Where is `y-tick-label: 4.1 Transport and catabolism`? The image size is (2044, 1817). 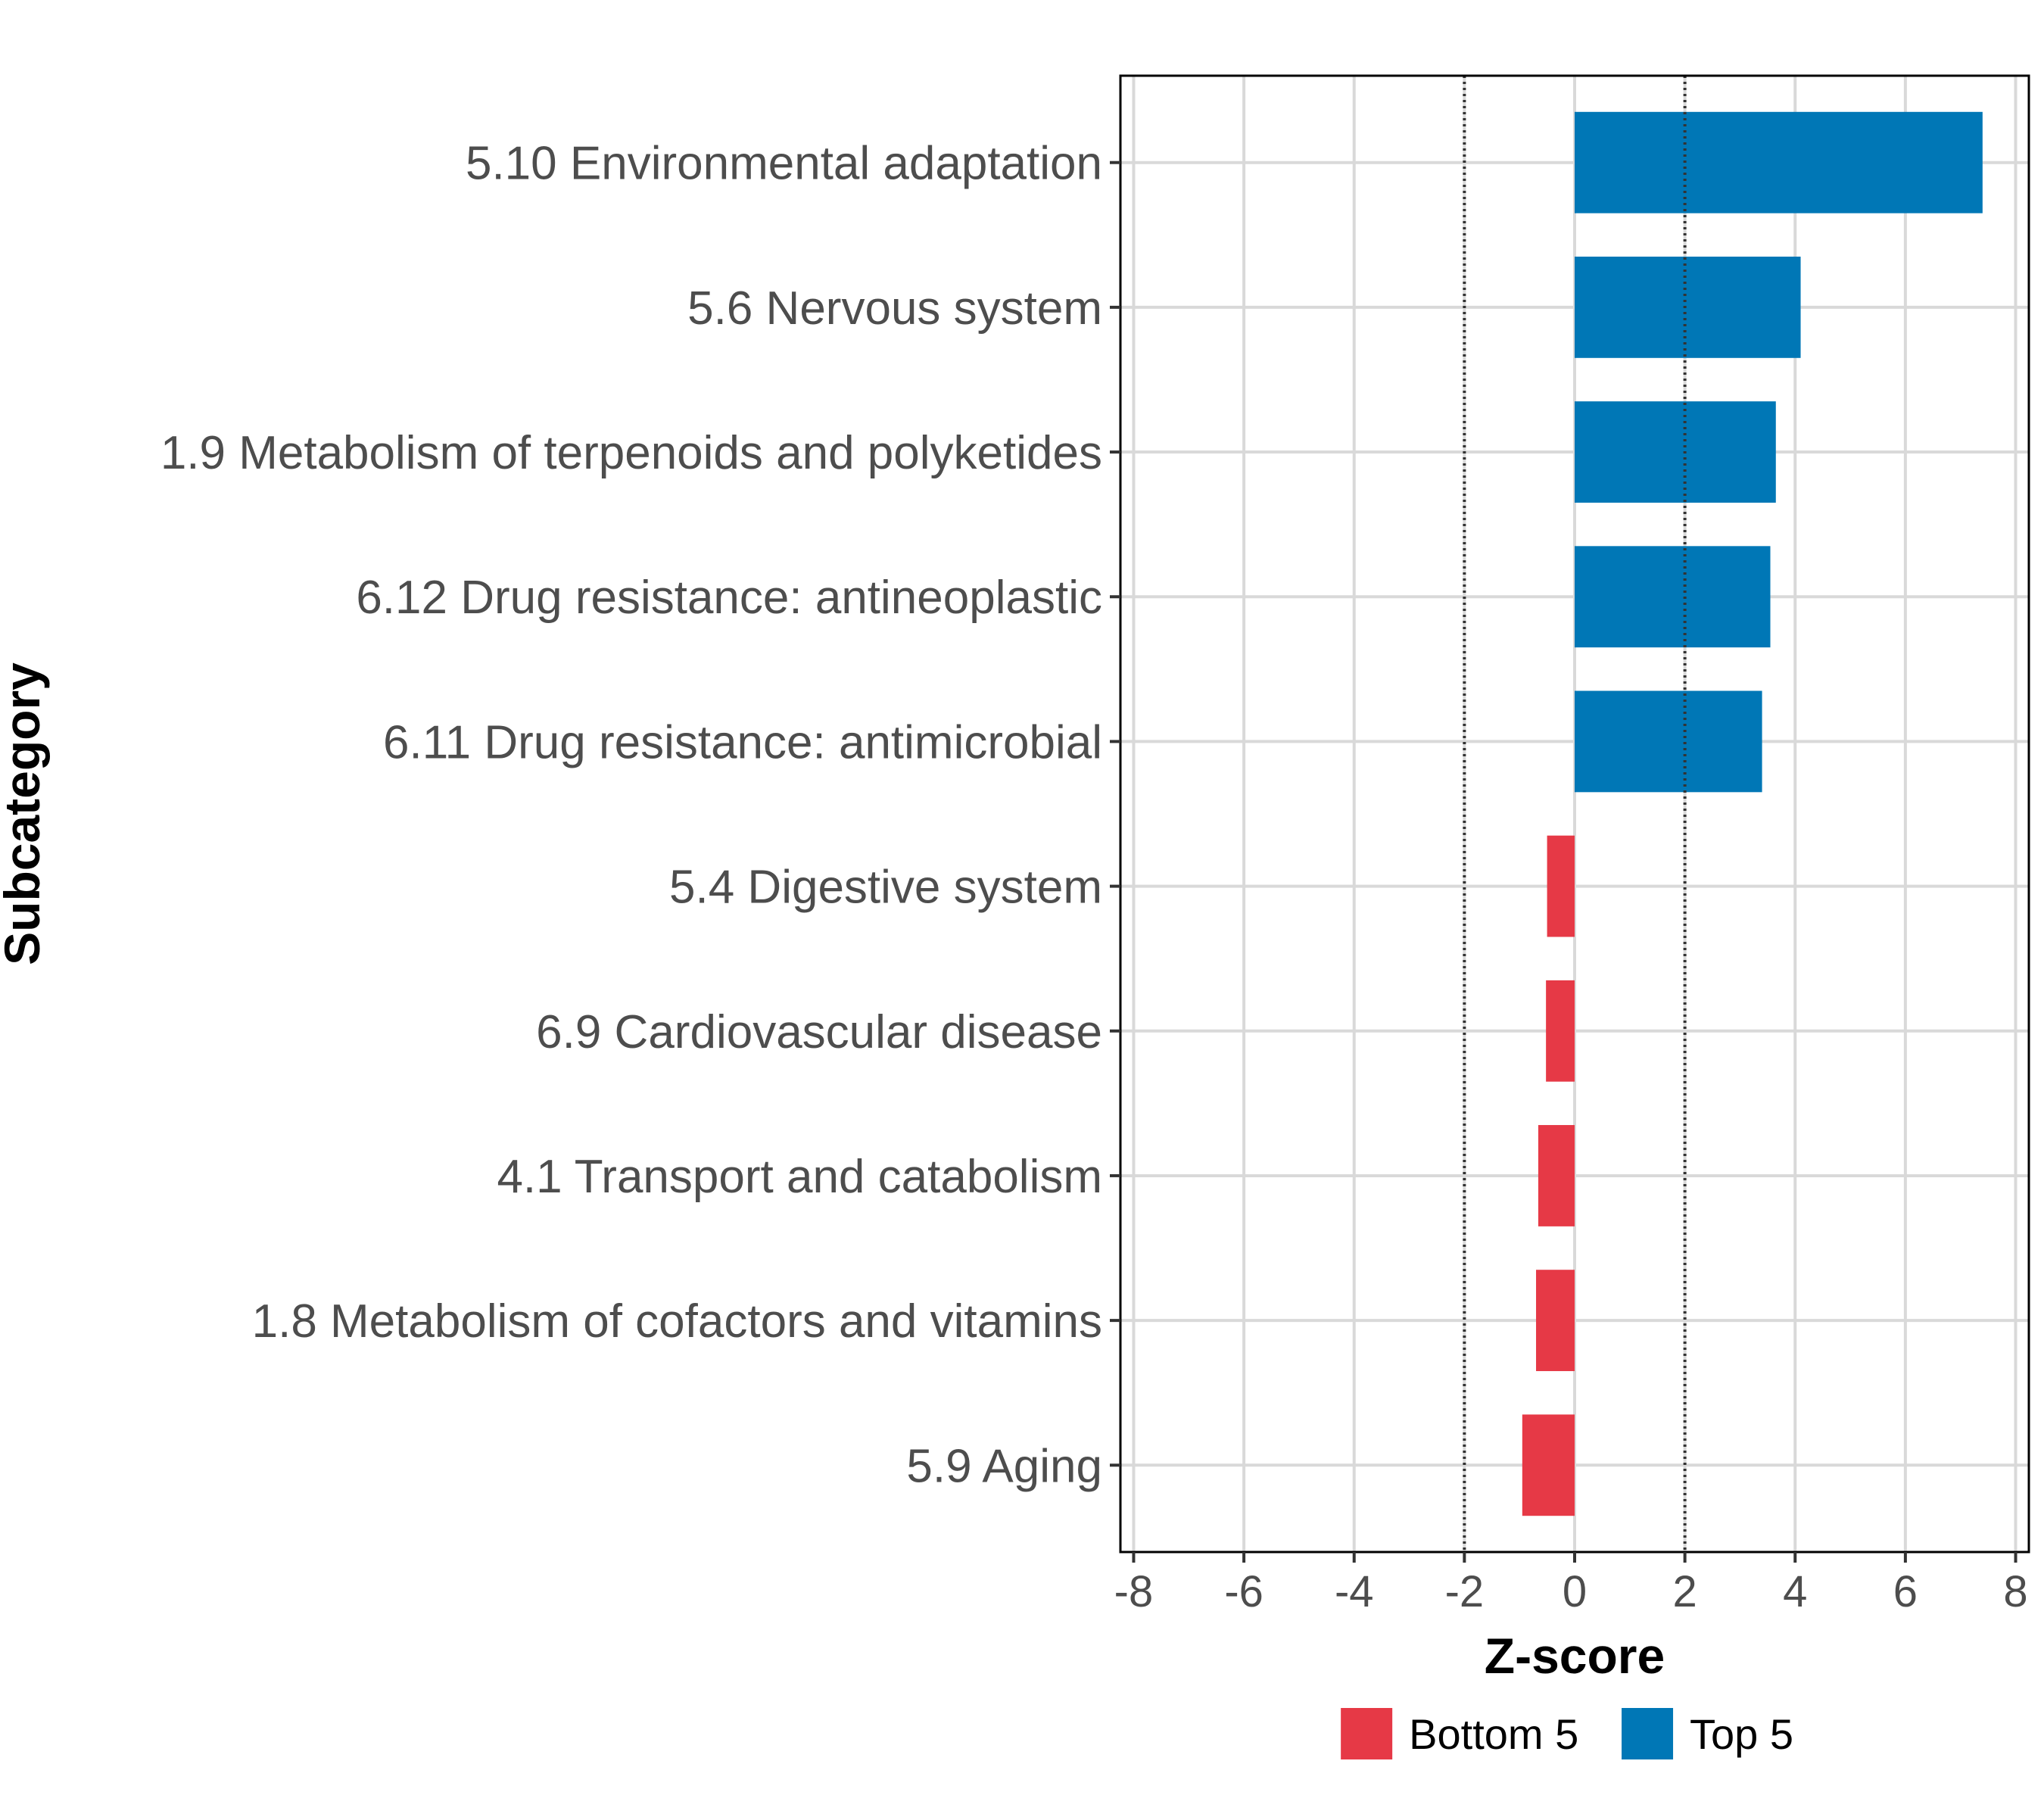
y-tick-label: 4.1 Transport and catabolism is located at coordinates (800, 1177).